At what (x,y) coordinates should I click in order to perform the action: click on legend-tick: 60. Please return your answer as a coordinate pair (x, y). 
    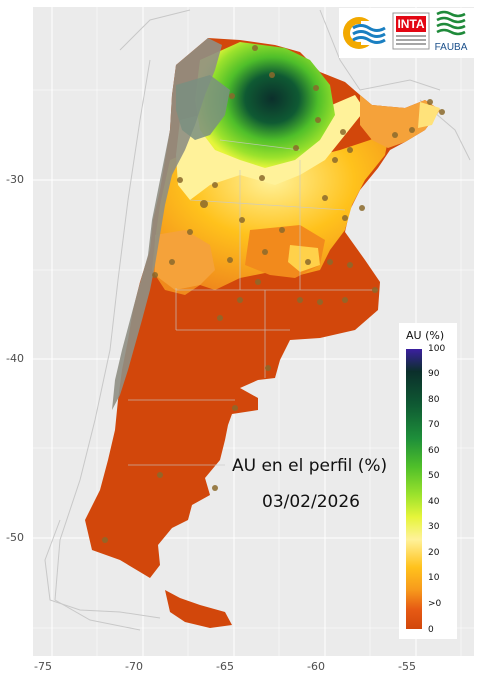
    Looking at the image, I should click on (434, 451).